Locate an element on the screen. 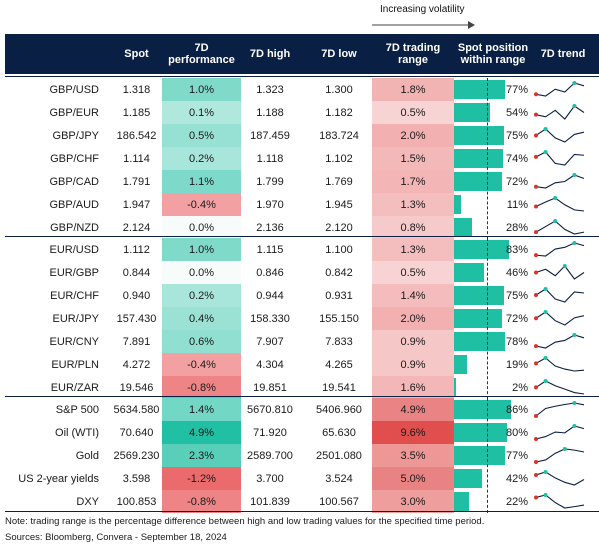 The image size is (599, 550). position-value: 42% is located at coordinates (516, 478).